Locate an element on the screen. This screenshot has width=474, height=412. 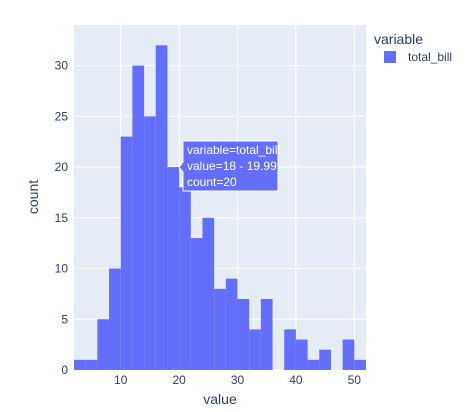
y-tick-label: 15 is located at coordinates (62, 218).